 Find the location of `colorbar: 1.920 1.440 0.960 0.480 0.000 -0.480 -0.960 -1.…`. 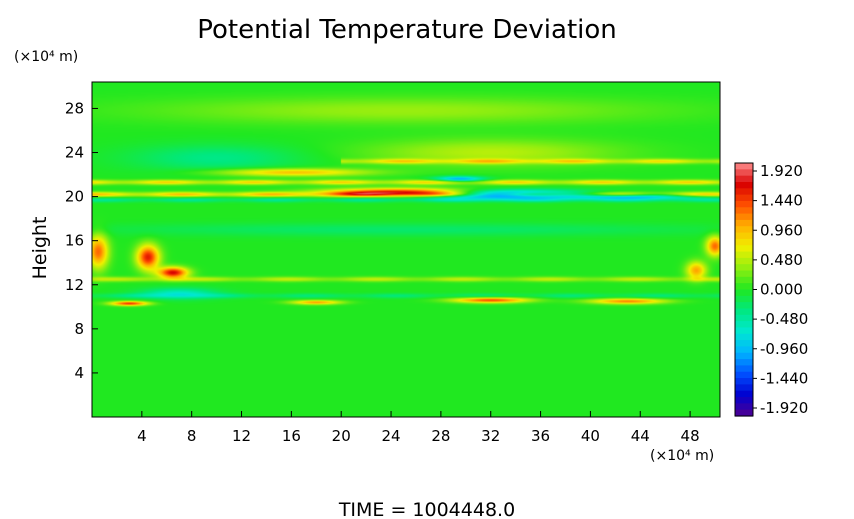

colorbar: 1.920 1.440 0.960 0.480 0.000 -0.480 -0.960 -1.… is located at coordinates (771, 289).